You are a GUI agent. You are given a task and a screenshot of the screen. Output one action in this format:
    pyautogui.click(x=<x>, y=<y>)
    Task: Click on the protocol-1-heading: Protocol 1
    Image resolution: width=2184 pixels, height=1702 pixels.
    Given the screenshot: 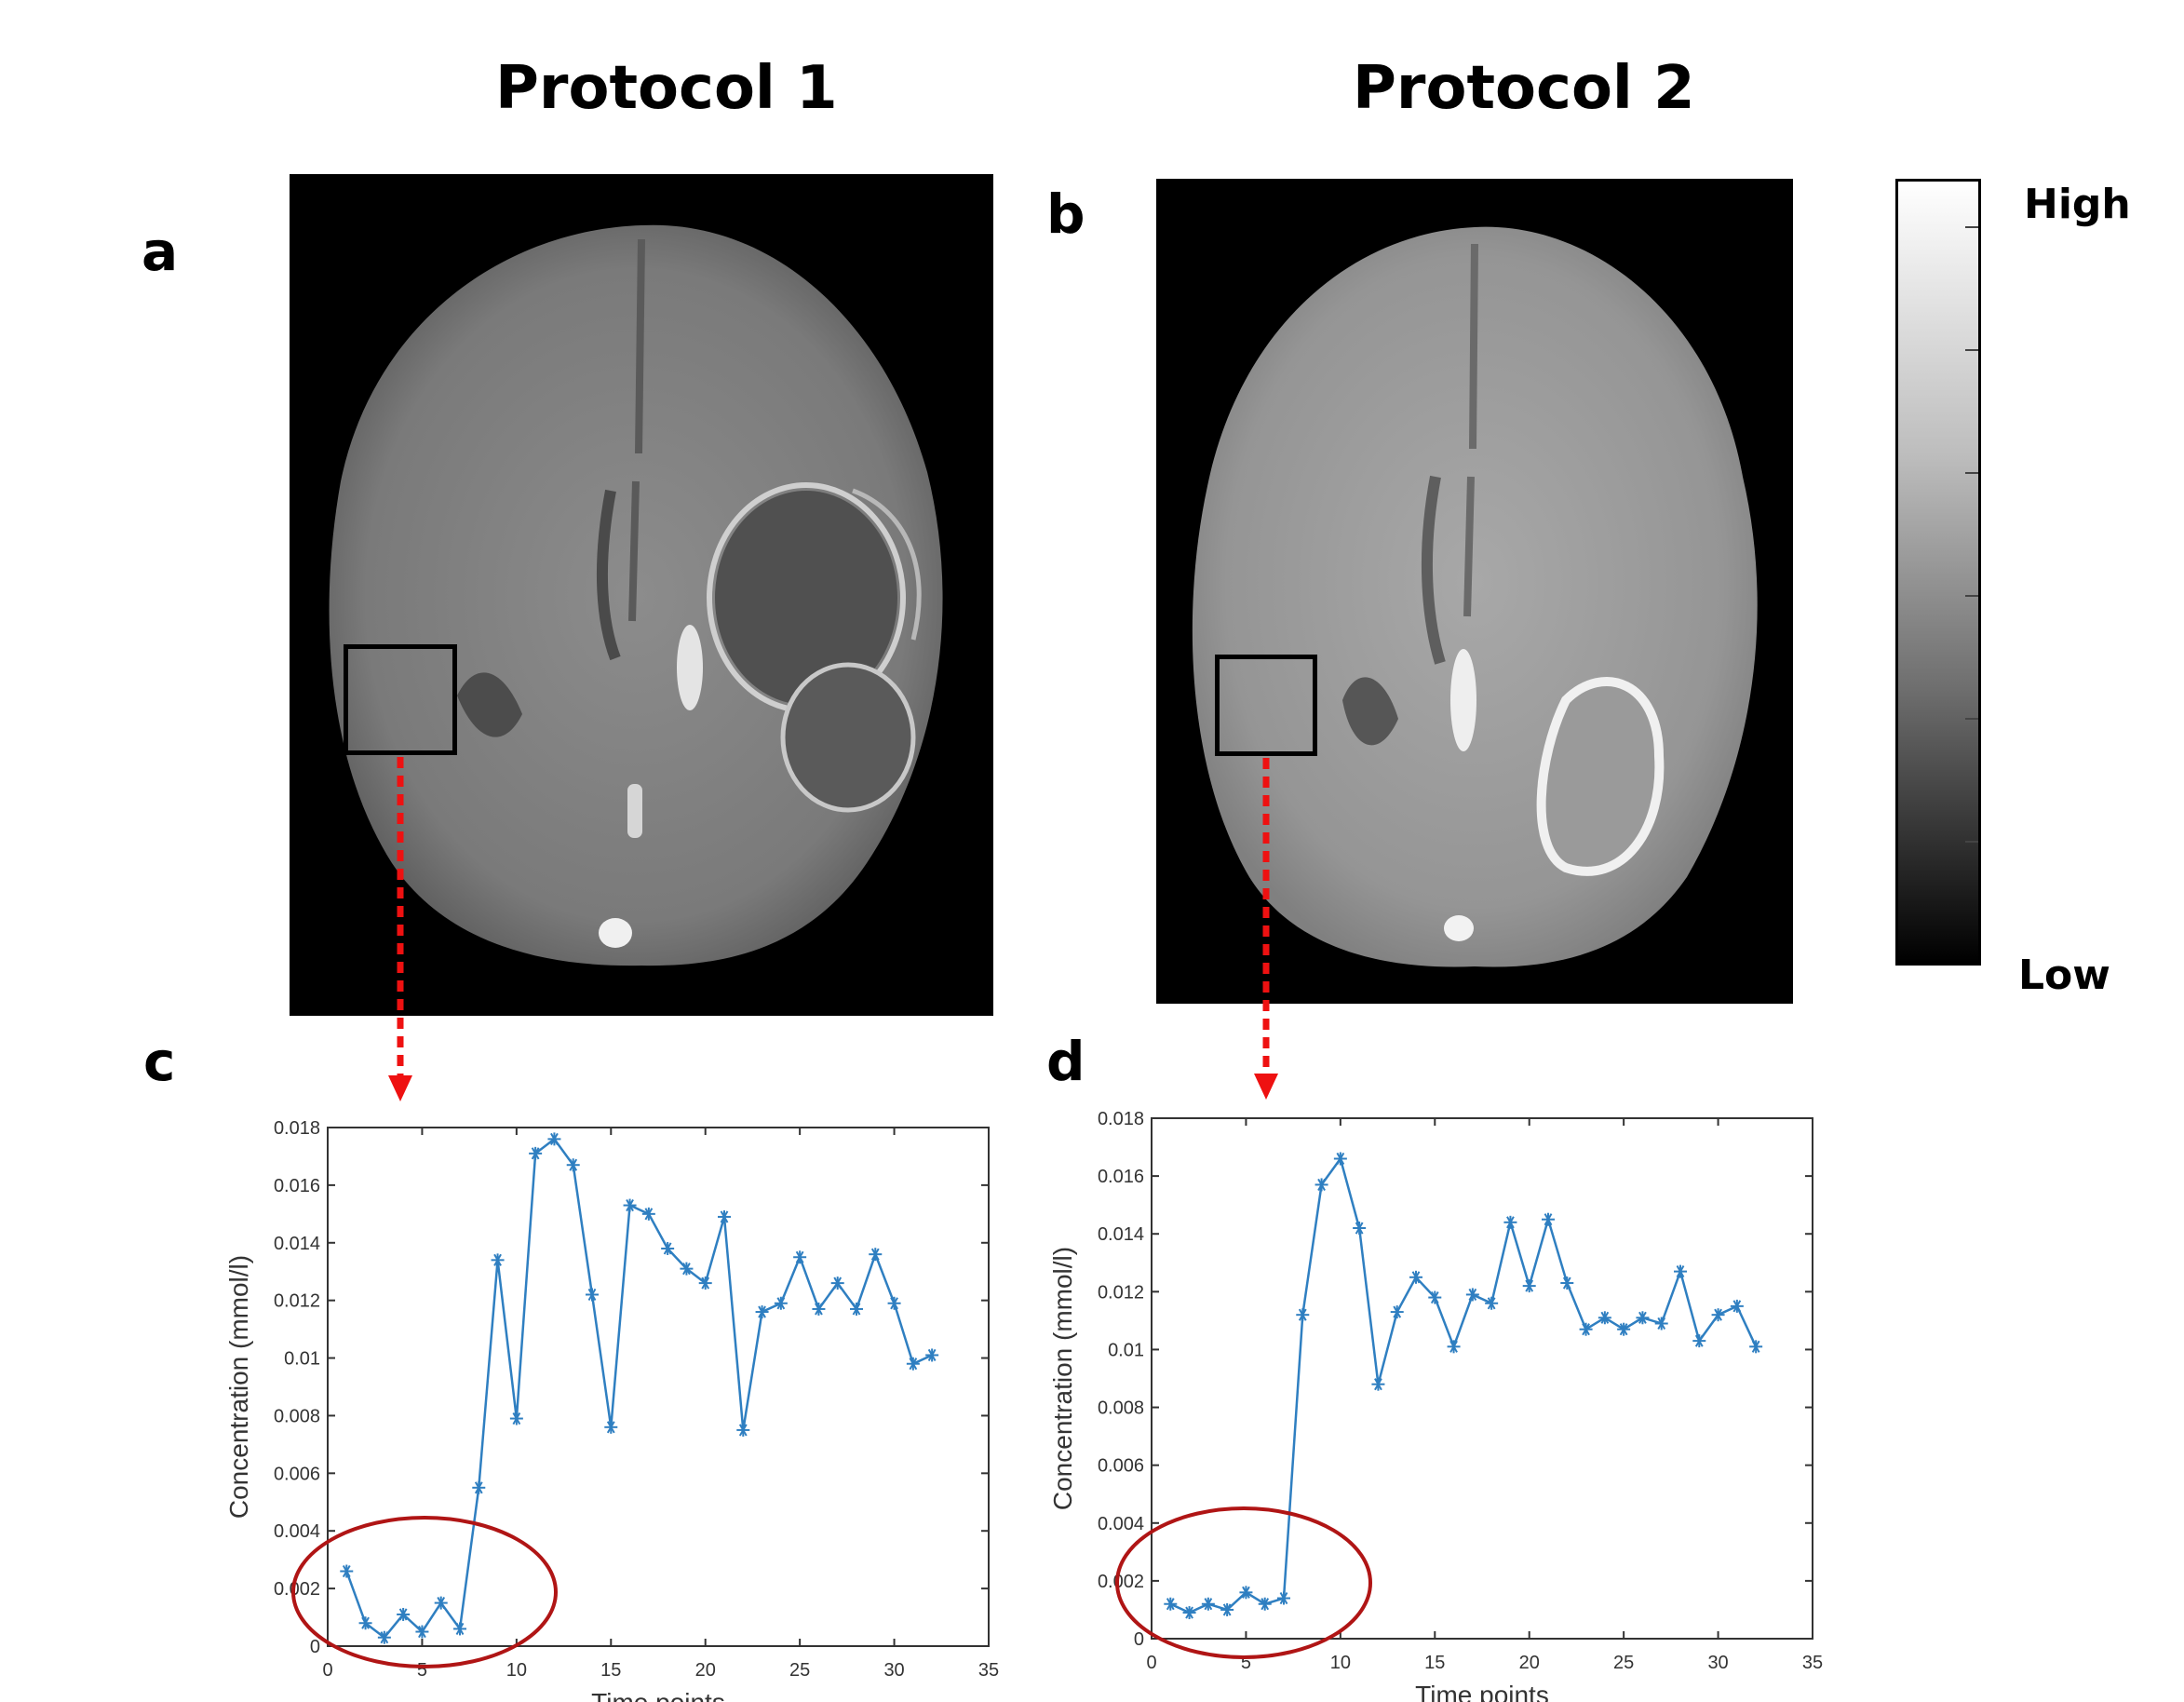 What is the action you would take?
    pyautogui.click(x=666, y=88)
    